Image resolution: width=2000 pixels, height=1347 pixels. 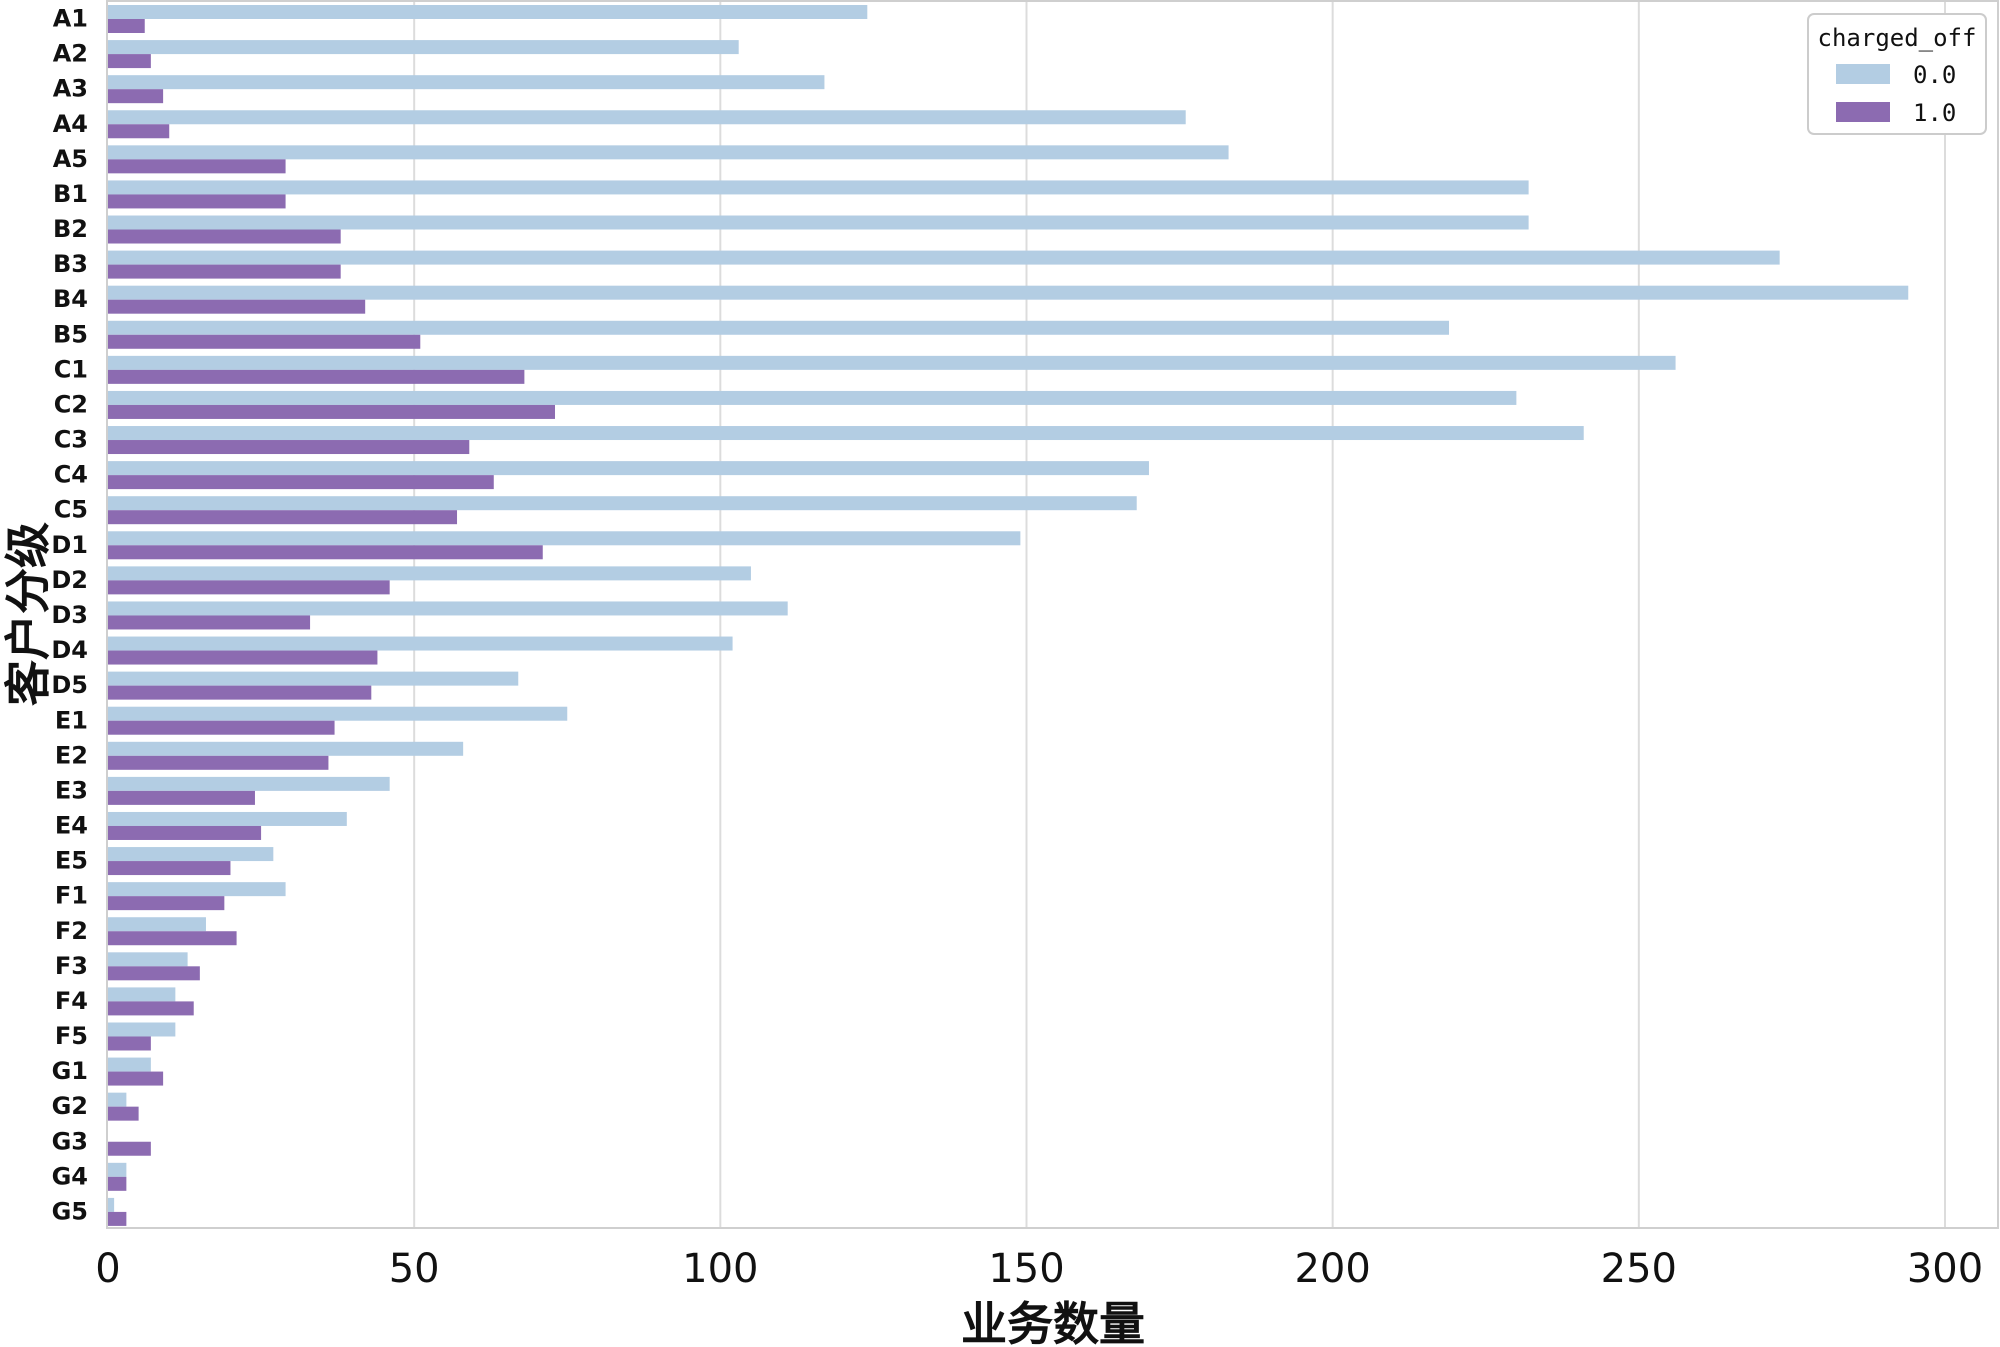 I want to click on bar-A1-series-1.0, so click(x=126, y=26).